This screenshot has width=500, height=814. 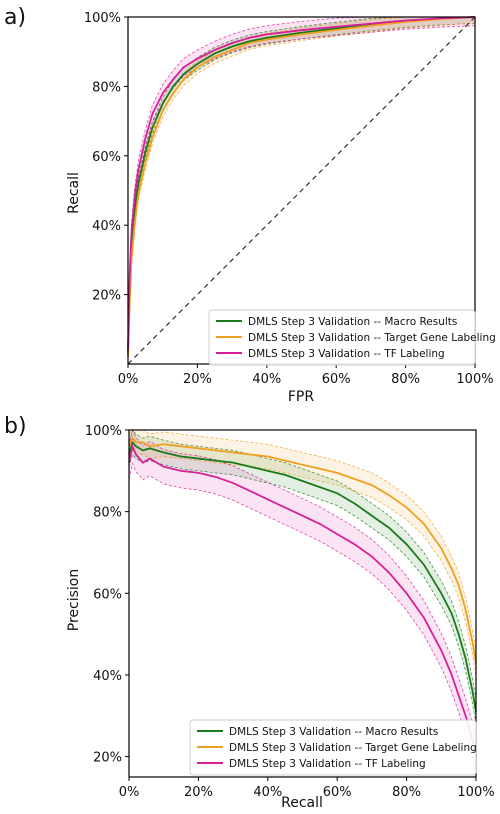 I want to click on panel-b-legend-box, so click(x=333, y=747).